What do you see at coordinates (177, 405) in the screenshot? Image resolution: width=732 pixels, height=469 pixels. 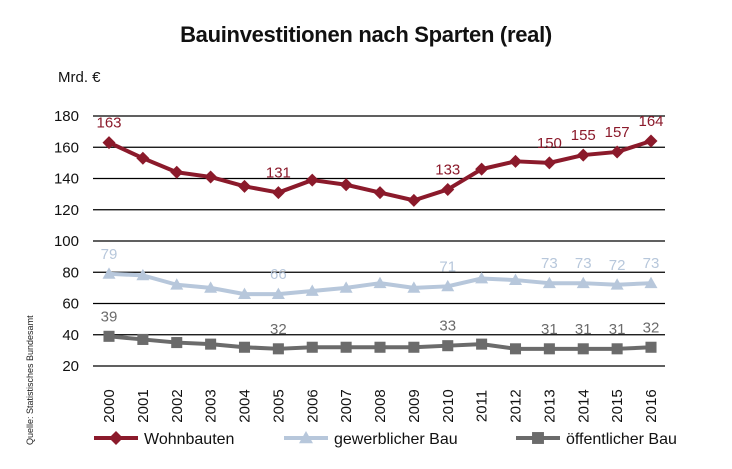 I see `x-tick-label: 2002` at bounding box center [177, 405].